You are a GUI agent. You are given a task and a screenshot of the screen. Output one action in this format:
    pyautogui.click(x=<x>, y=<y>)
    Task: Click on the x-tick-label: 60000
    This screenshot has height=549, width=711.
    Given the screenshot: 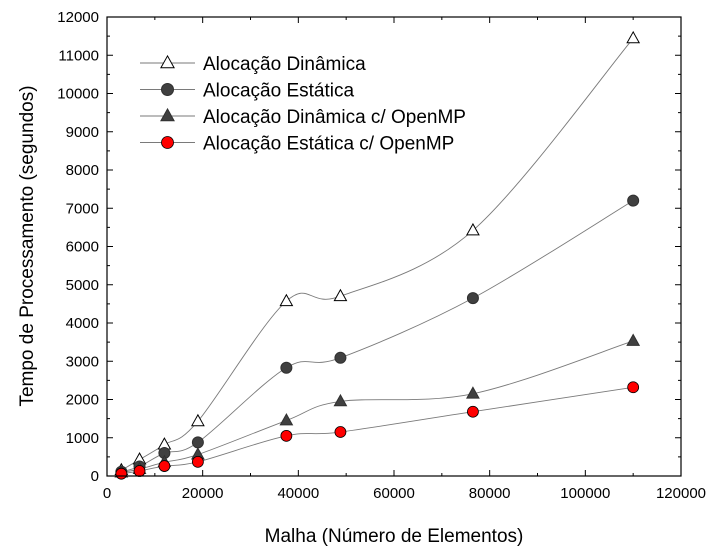 What is the action you would take?
    pyautogui.click(x=394, y=493)
    